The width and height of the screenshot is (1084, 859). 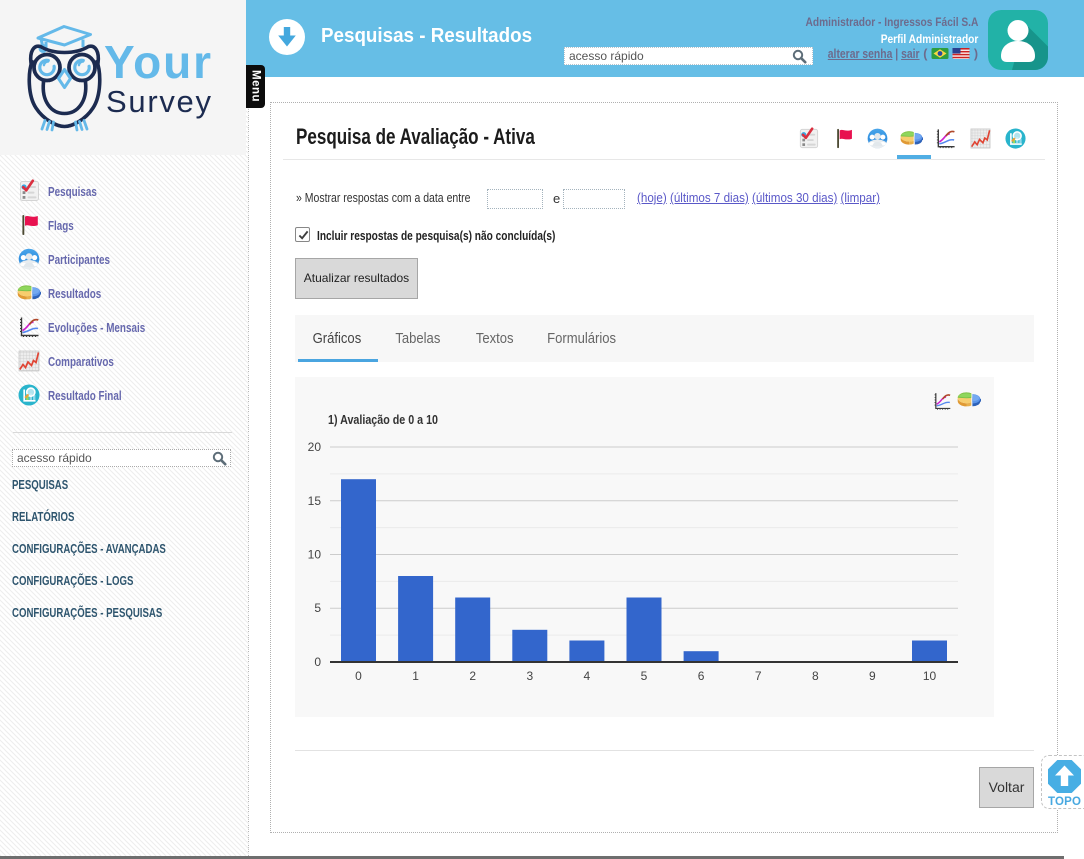 I want to click on svg-text: Your, so click(x=157, y=62).